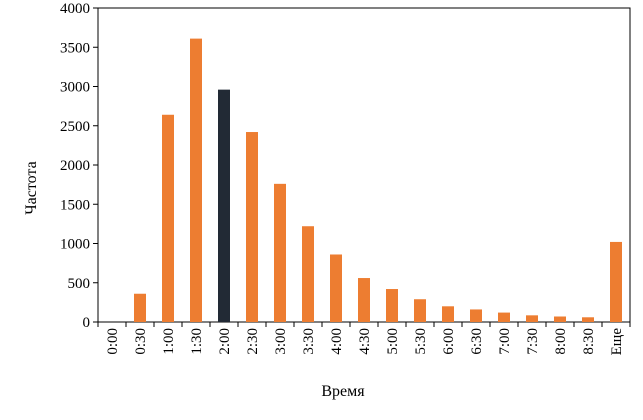 The height and width of the screenshot is (420, 643). I want to click on y-tick-label: 3000, so click(75, 88).